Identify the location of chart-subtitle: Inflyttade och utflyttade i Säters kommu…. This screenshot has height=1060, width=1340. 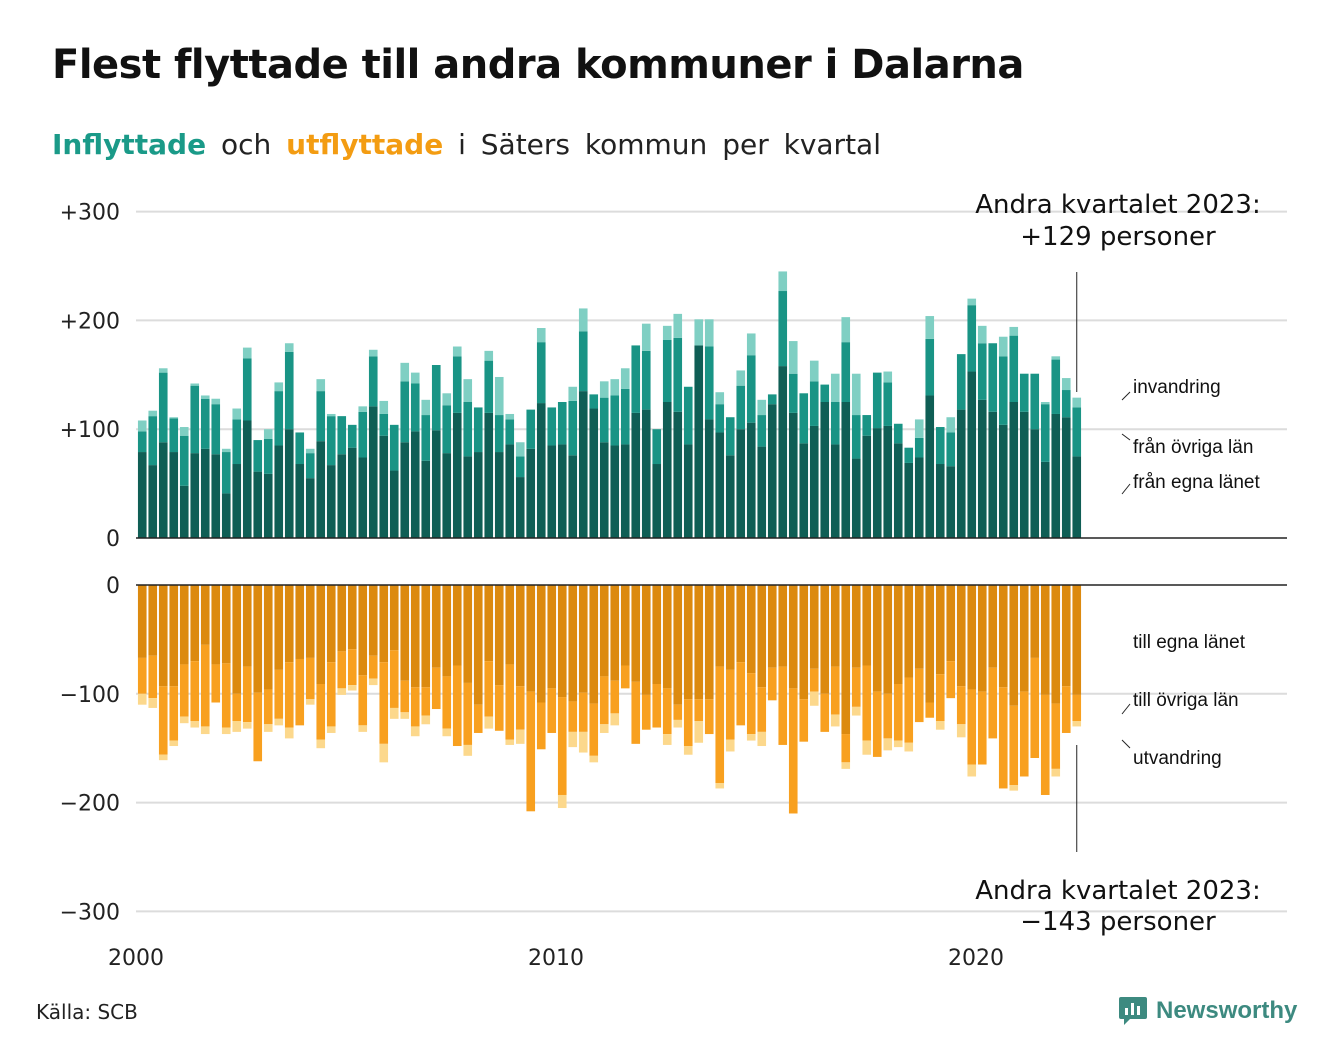
(466, 144).